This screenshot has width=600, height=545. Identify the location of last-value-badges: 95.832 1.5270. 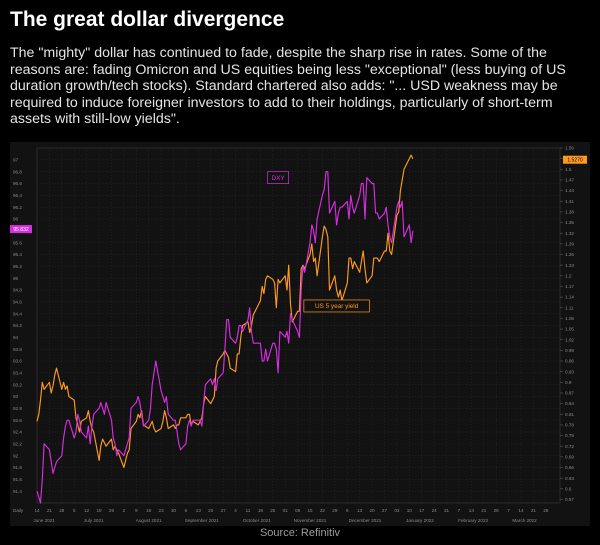
(298, 194).